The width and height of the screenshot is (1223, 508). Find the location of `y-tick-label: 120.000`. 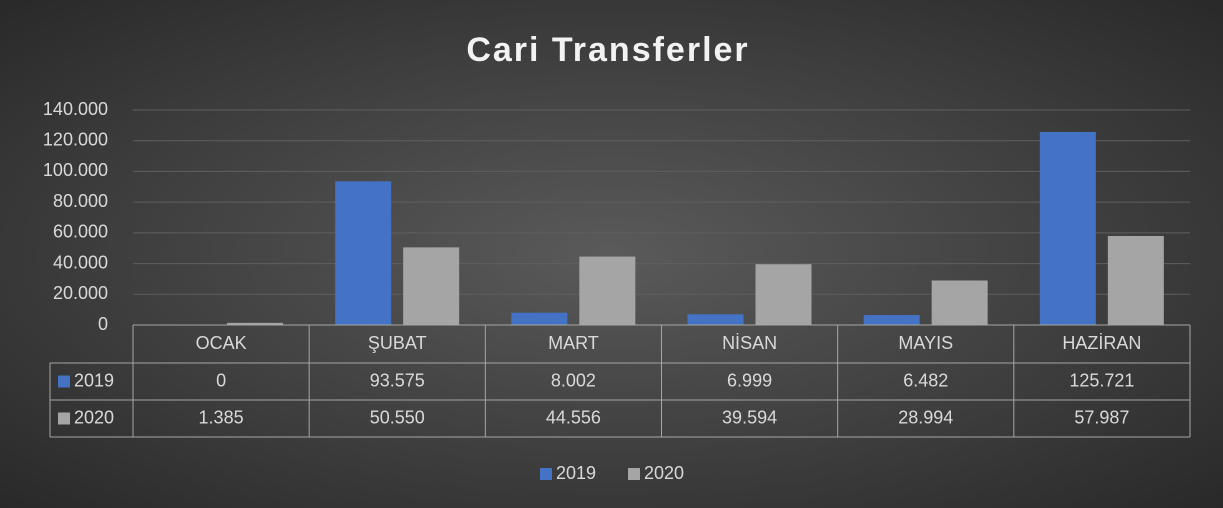

y-tick-label: 120.000 is located at coordinates (75, 139).